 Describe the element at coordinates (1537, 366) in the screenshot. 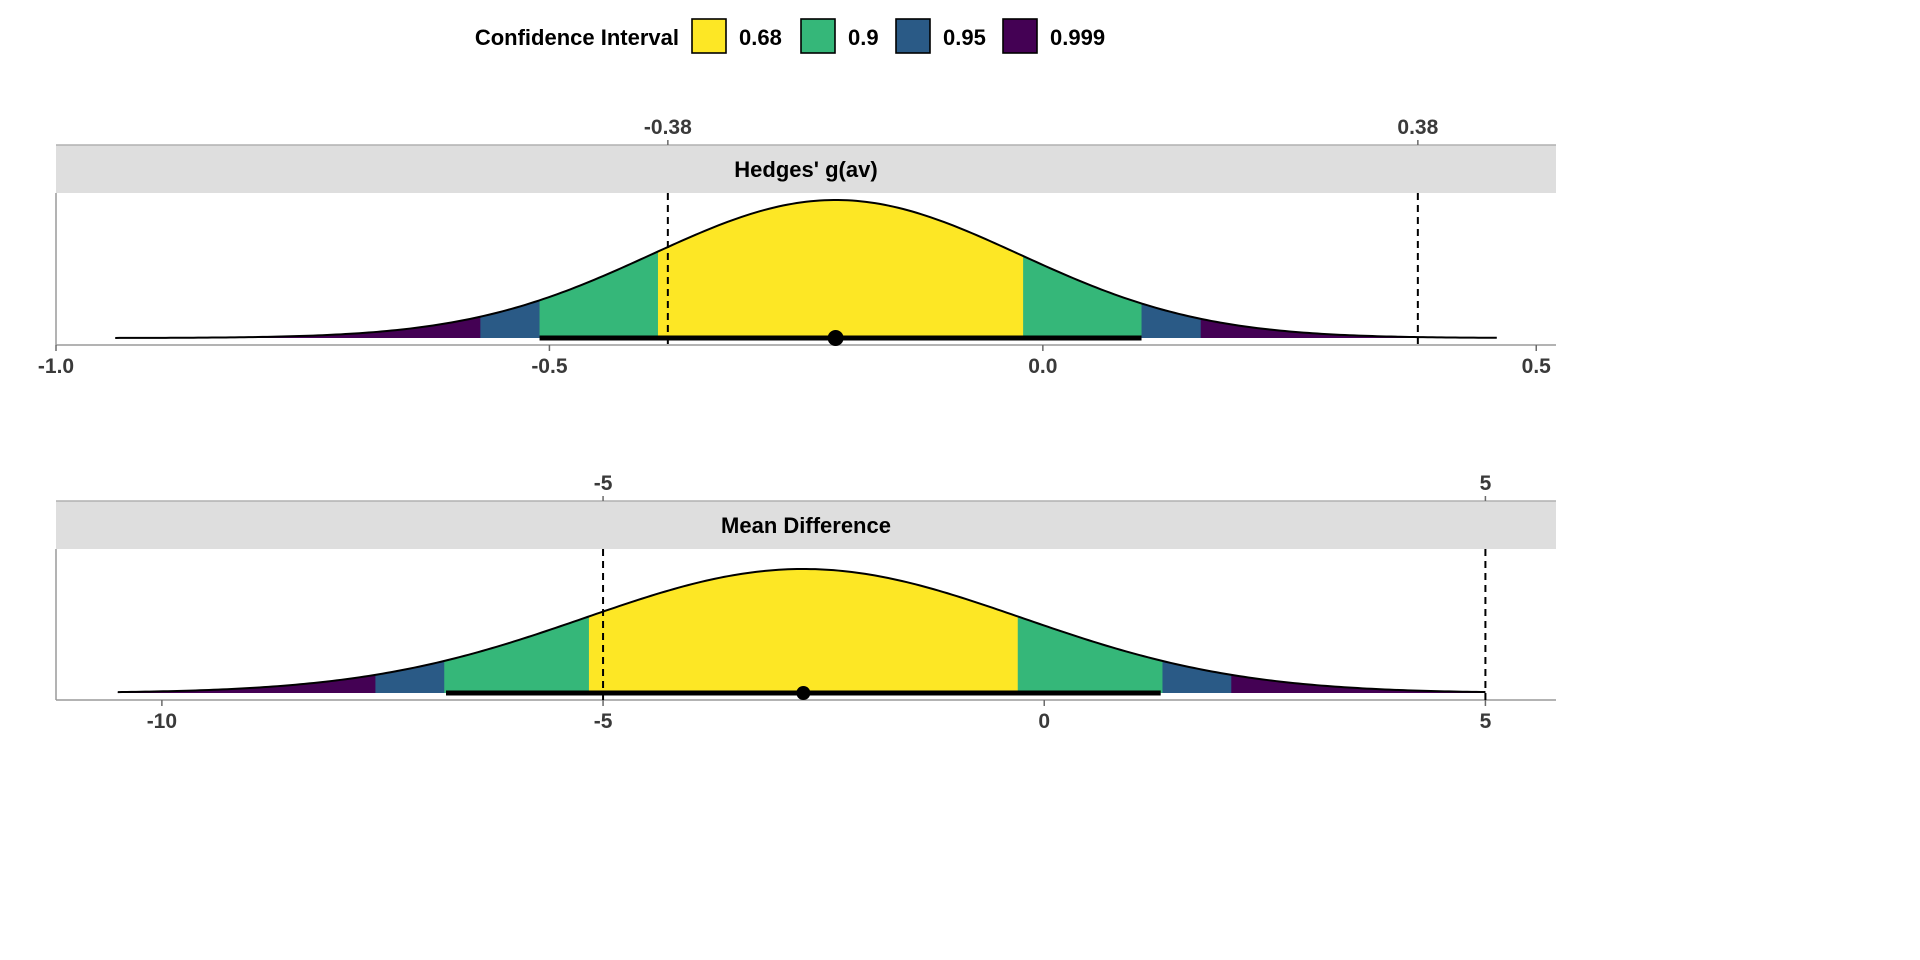

I see `x-tick-label-3: 0.5` at that location.